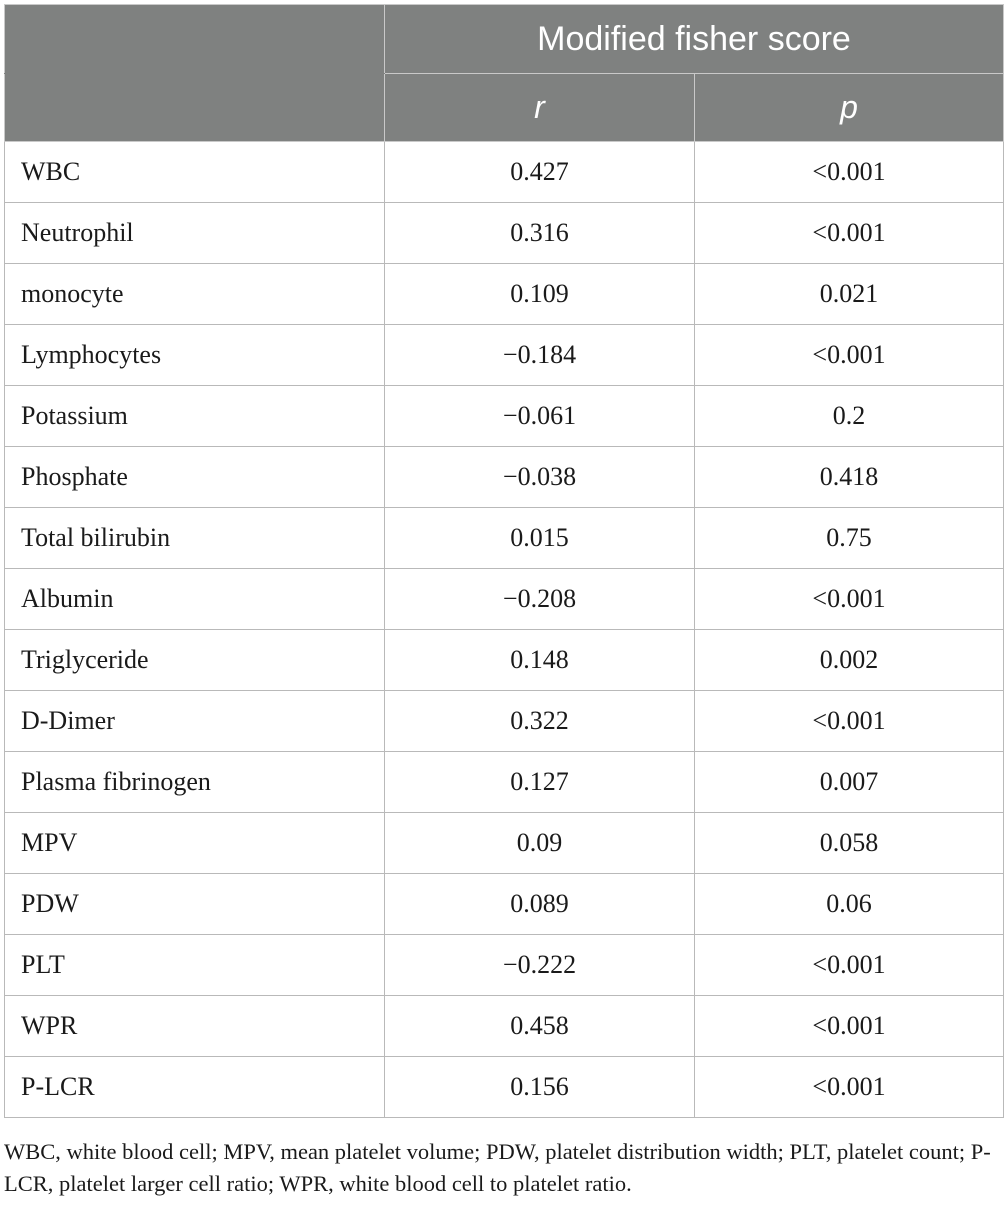 The width and height of the screenshot is (1005, 1216). What do you see at coordinates (539, 233) in the screenshot?
I see `r-value-cell: 0.316` at bounding box center [539, 233].